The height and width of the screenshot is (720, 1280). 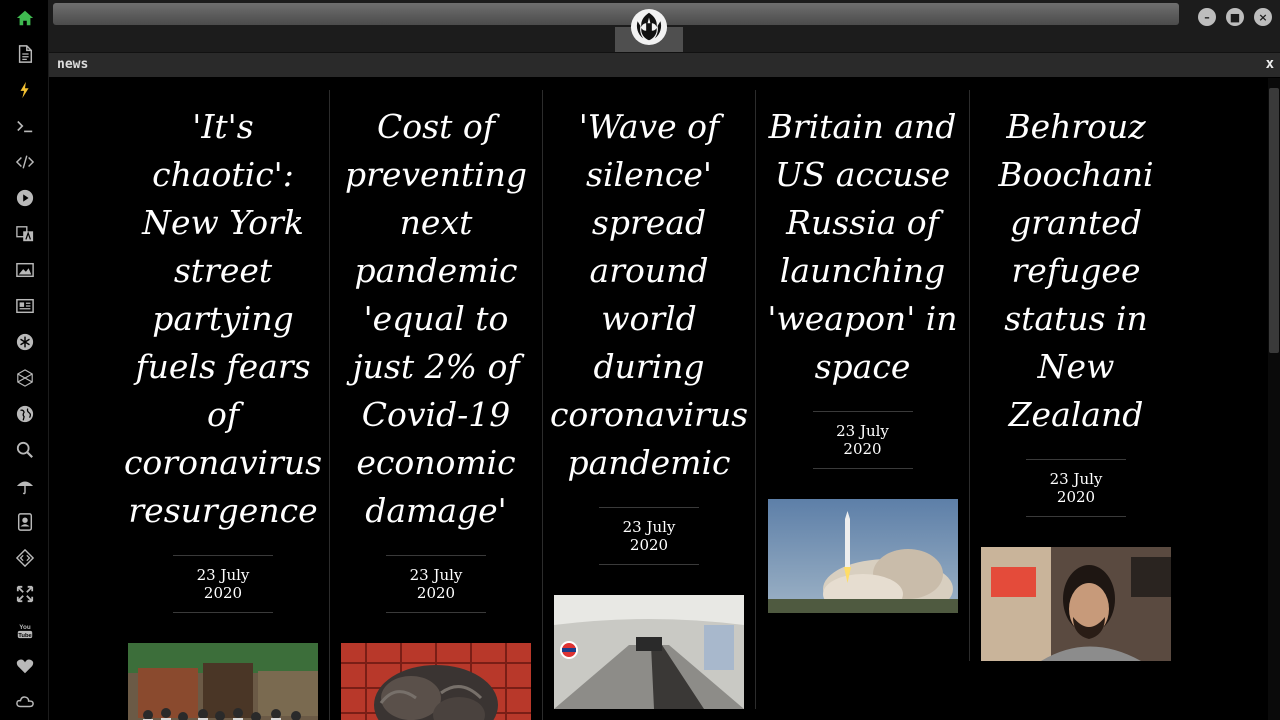 I want to click on svg-text: Tube, so click(x=25, y=636).